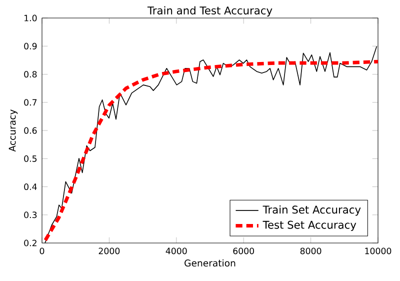 This screenshot has height=281, width=400. Describe the element at coordinates (30, 158) in the screenshot. I see `y-tick-label: 0.5` at that location.